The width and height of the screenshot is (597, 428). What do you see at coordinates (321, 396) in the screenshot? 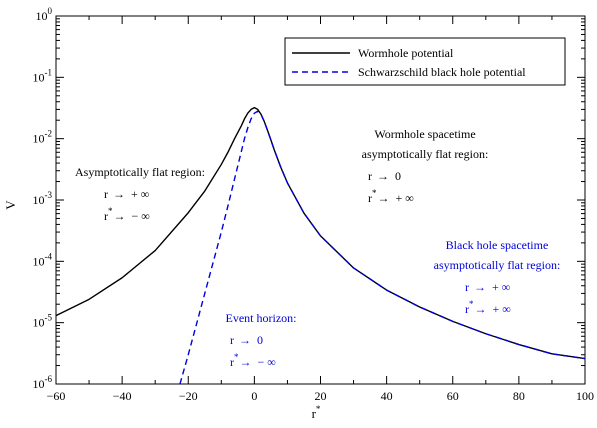
I see `x-tick-label: 20` at bounding box center [321, 396].